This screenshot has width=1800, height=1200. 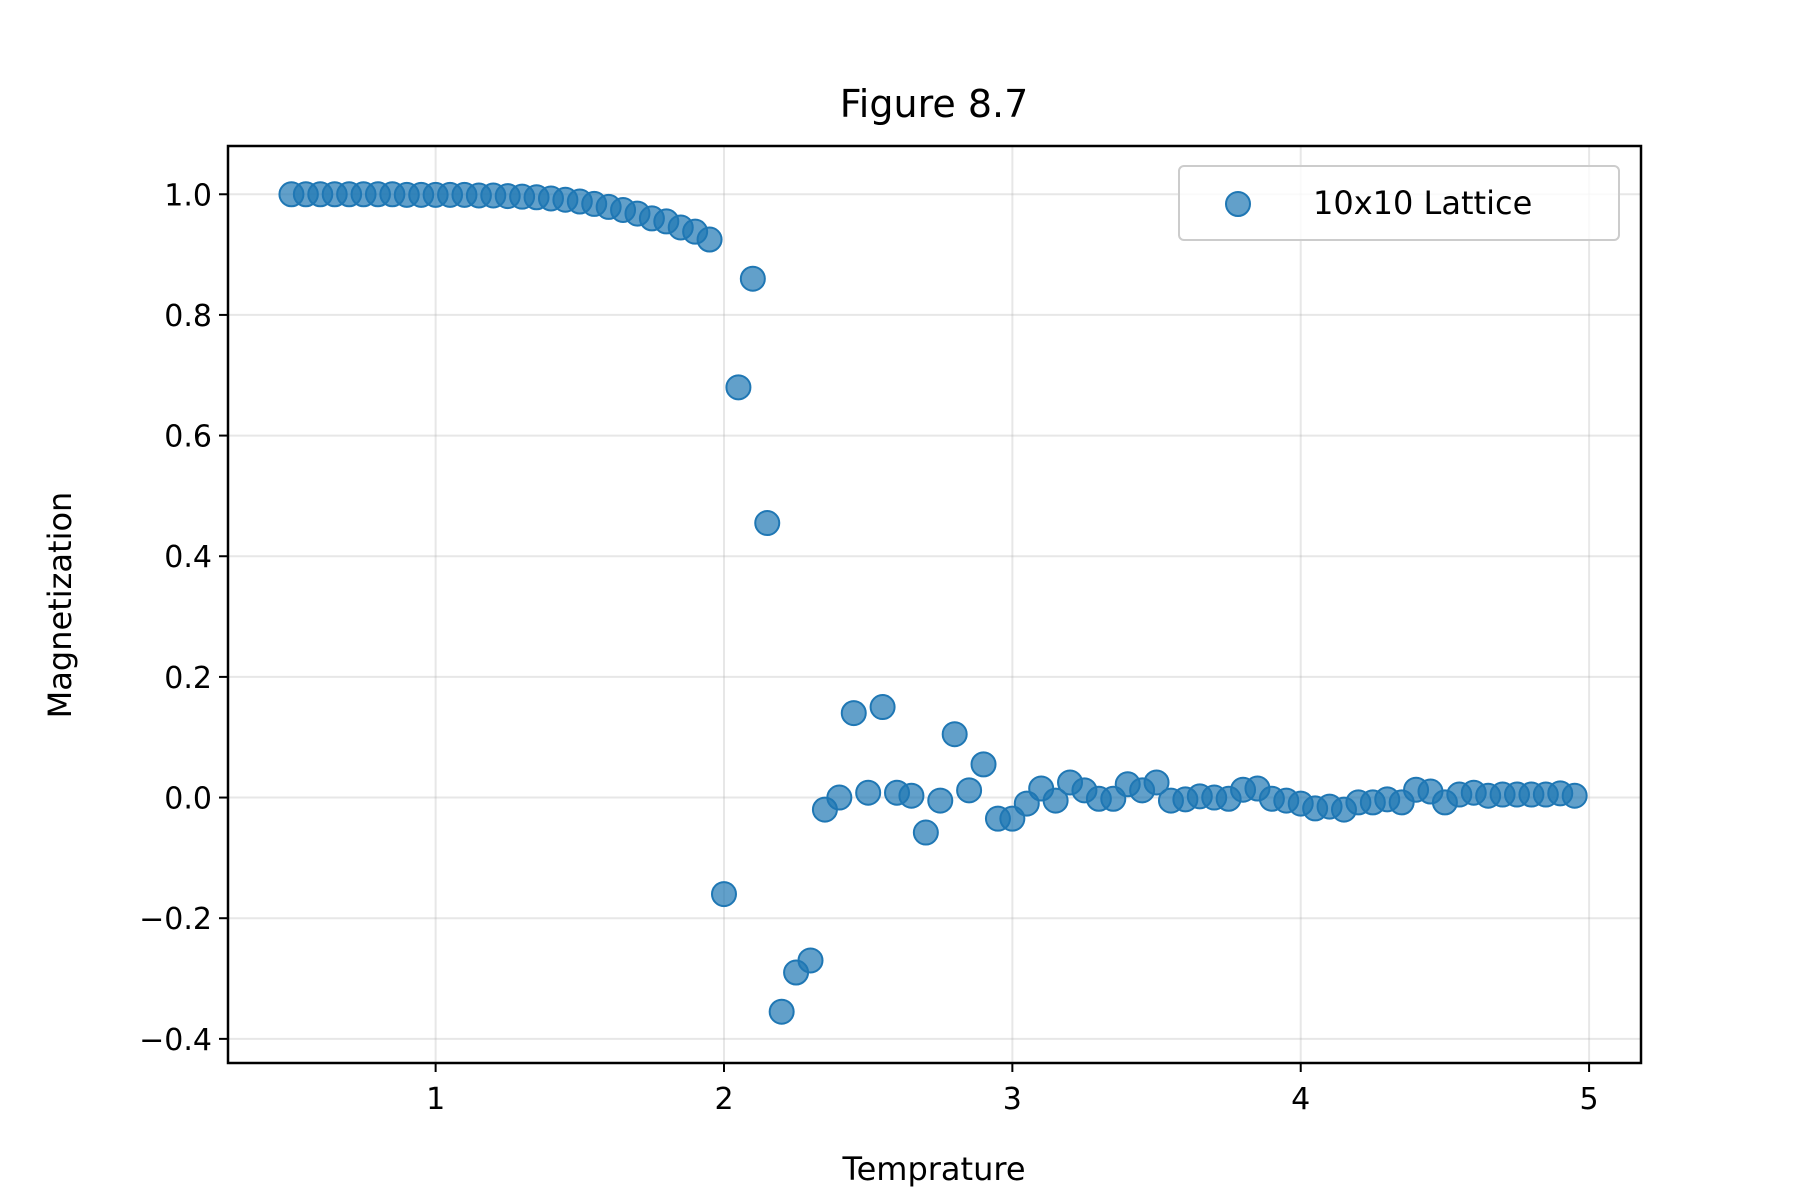 What do you see at coordinates (188, 678) in the screenshot?
I see `y-tick-label: 0.2` at bounding box center [188, 678].